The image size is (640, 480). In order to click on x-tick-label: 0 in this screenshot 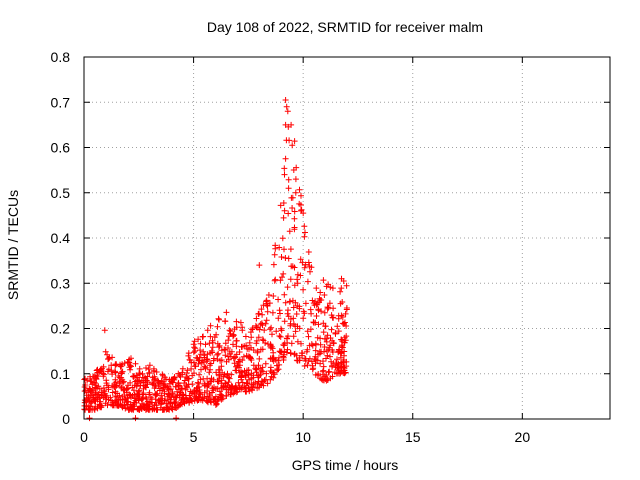, I will do `click(84, 437)`.